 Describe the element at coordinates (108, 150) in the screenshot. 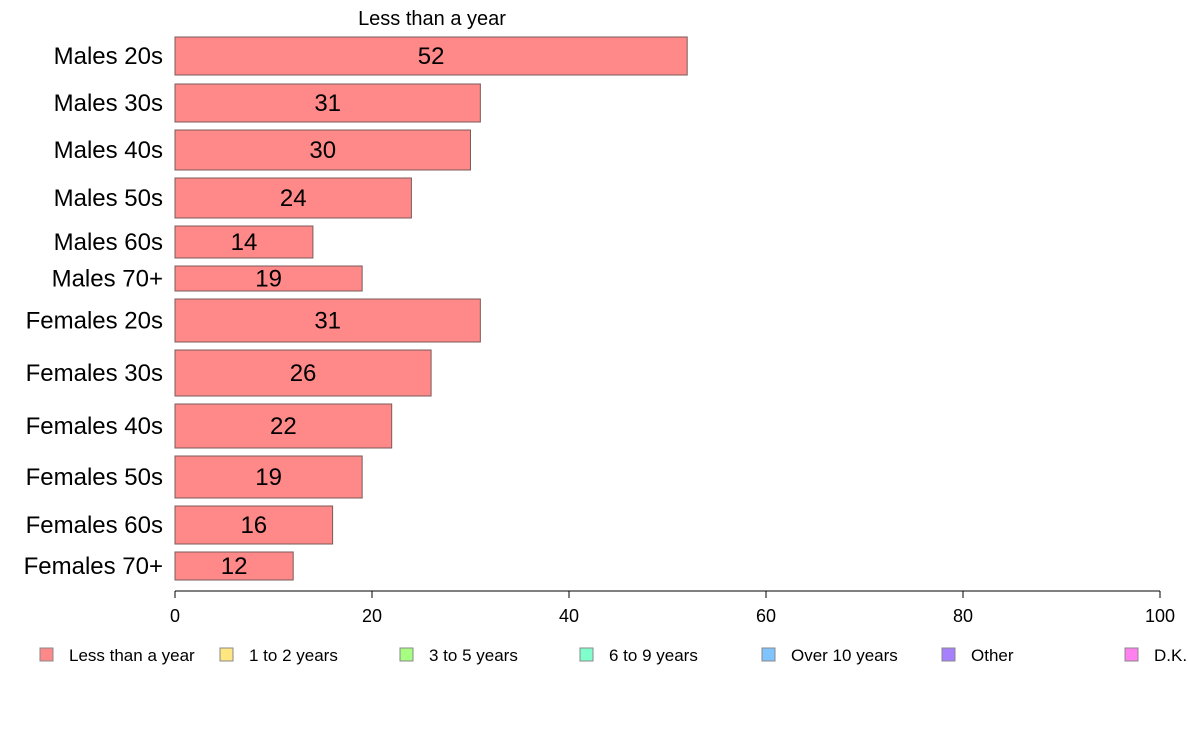

I see `category-label: Males 40s` at that location.